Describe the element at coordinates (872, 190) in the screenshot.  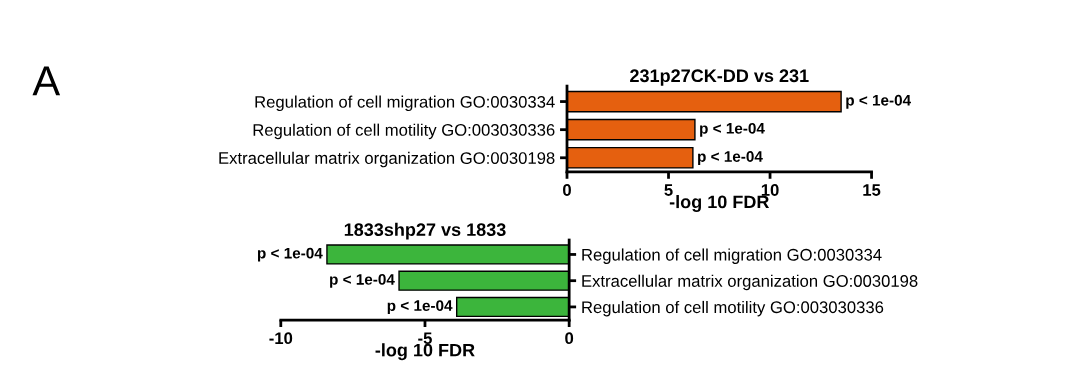
I see `x-tick-label: 15` at that location.